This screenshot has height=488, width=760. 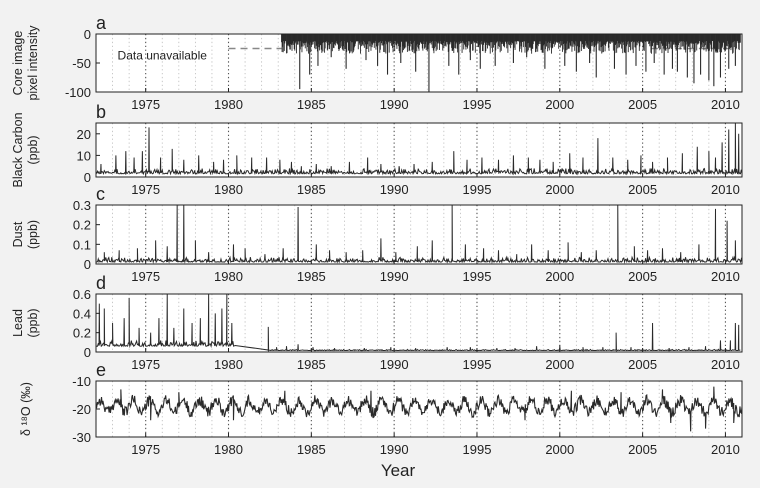 I want to click on y-tick-label: -50, so click(x=81, y=63).